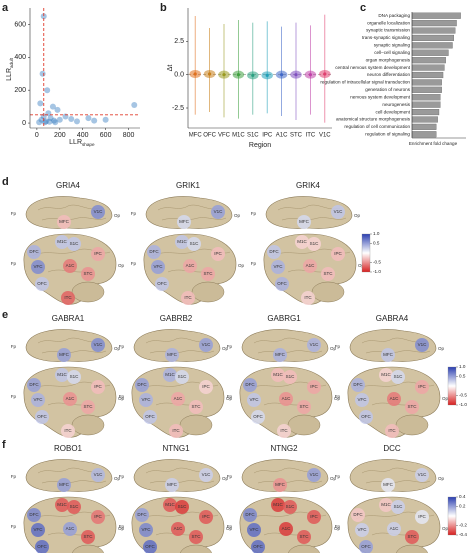 The width and height of the screenshot is (474, 553). What do you see at coordinates (20, 57) in the screenshot?
I see `y-tick-label: 400` at bounding box center [20, 57].